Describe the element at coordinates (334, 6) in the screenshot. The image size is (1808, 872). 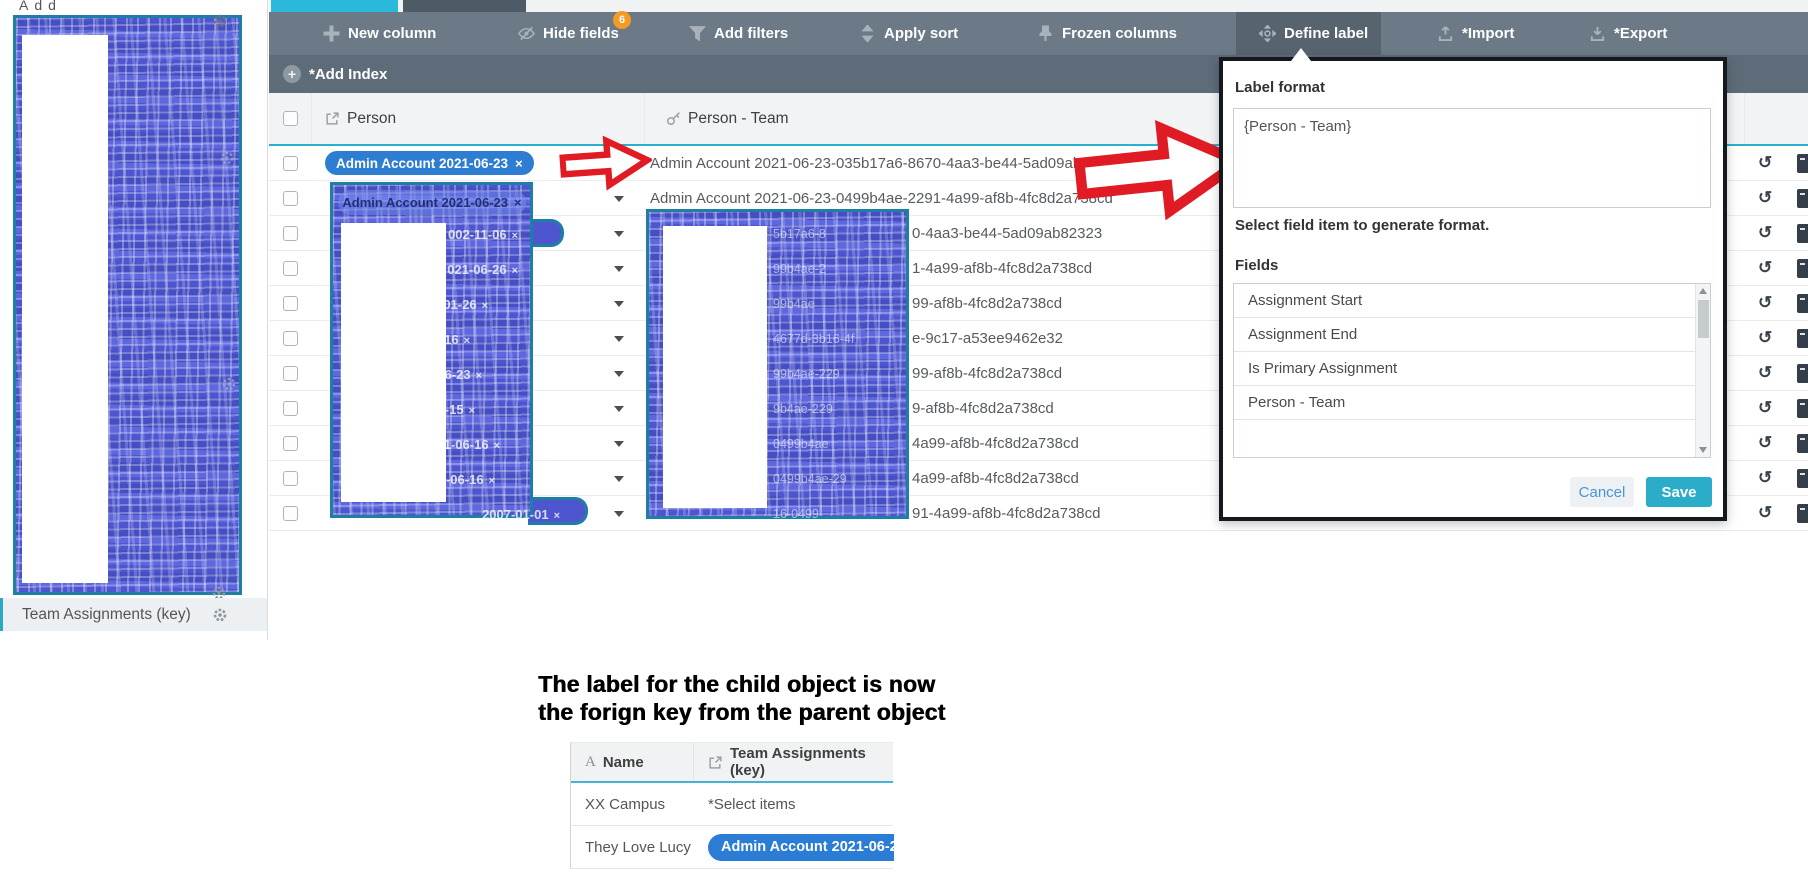
I see `view-tab-active` at that location.